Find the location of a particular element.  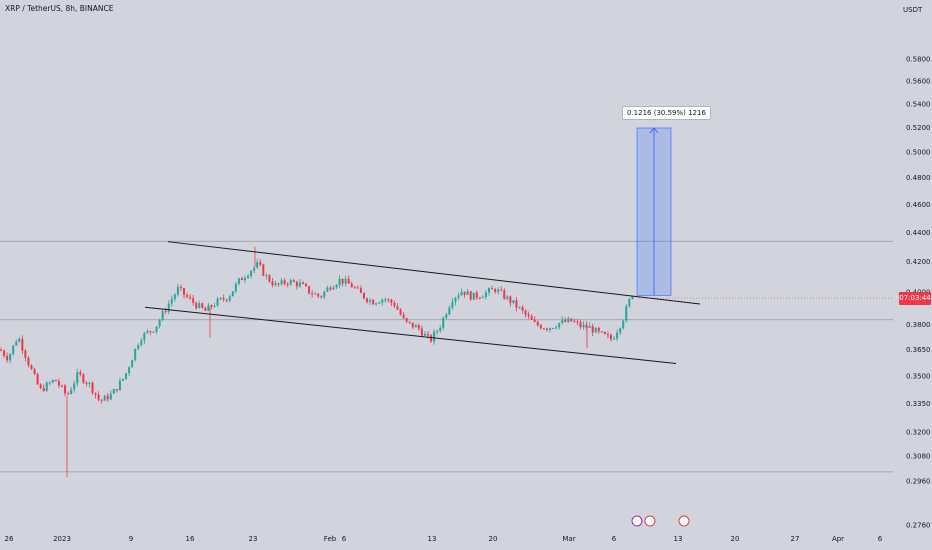

x-tick-label: 2023 is located at coordinates (62, 539).